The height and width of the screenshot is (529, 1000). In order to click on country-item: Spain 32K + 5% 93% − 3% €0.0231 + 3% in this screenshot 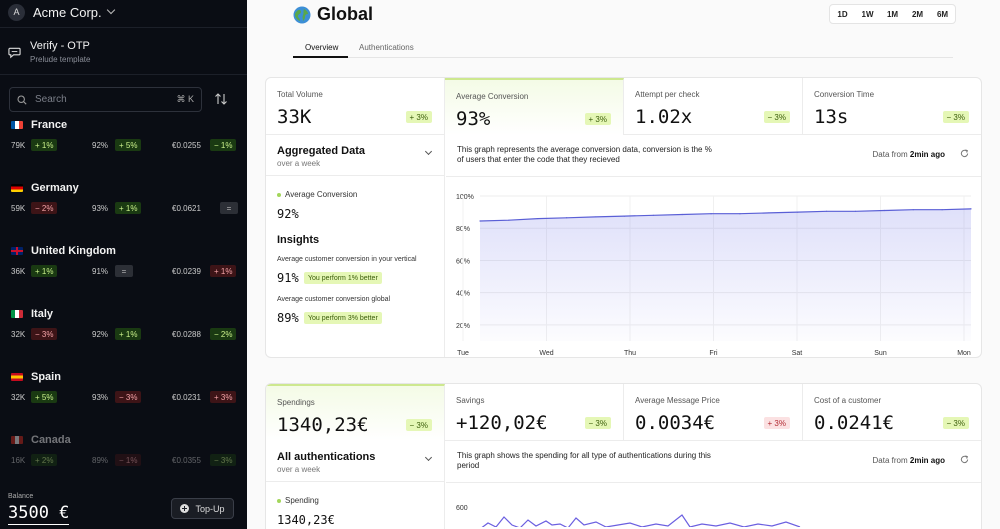, I will do `click(123, 399)`.